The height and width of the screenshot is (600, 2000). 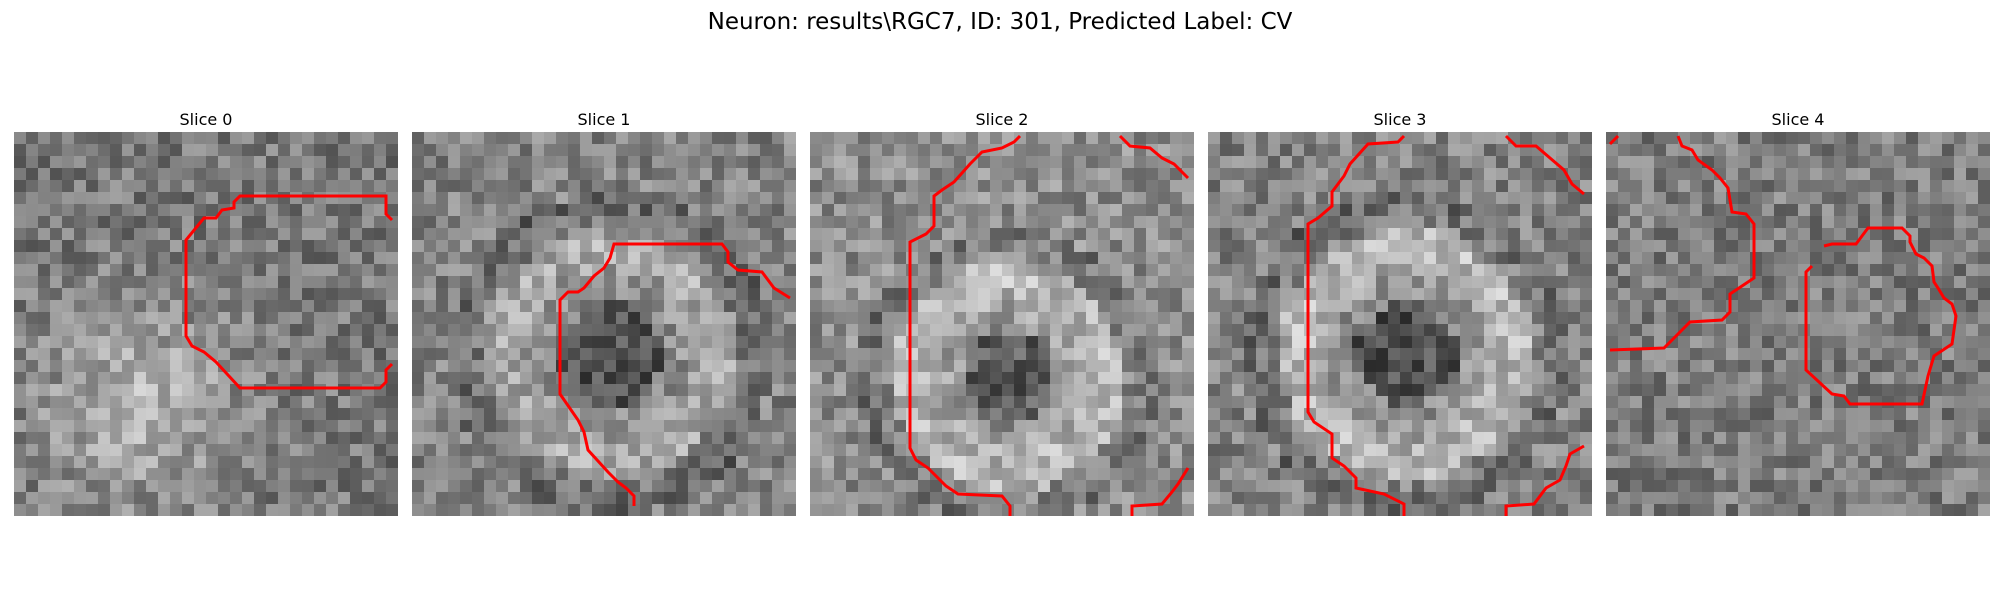 I want to click on slice-panel-3: Slice 3, so click(x=1400, y=312).